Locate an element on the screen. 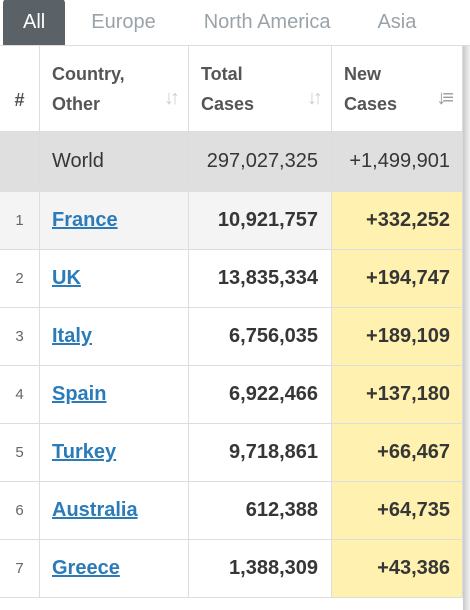  table-row: 5 Turkey 9,718,861 +66,467 is located at coordinates (235, 453).